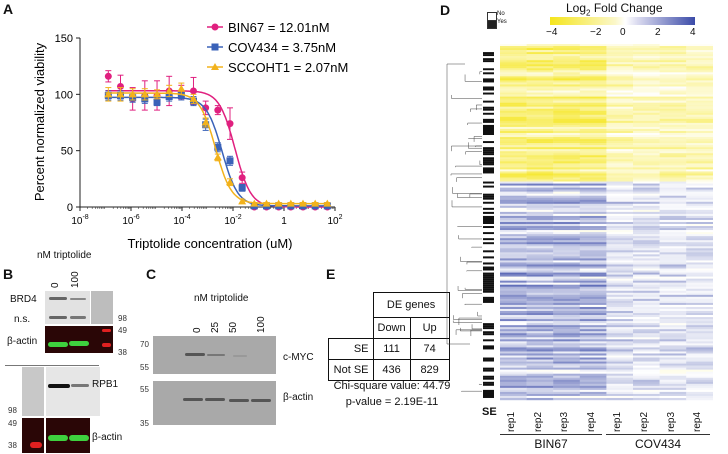 The height and width of the screenshot is (454, 728). Describe the element at coordinates (538, 421) in the screenshot. I see `rep-label: rep2` at that location.